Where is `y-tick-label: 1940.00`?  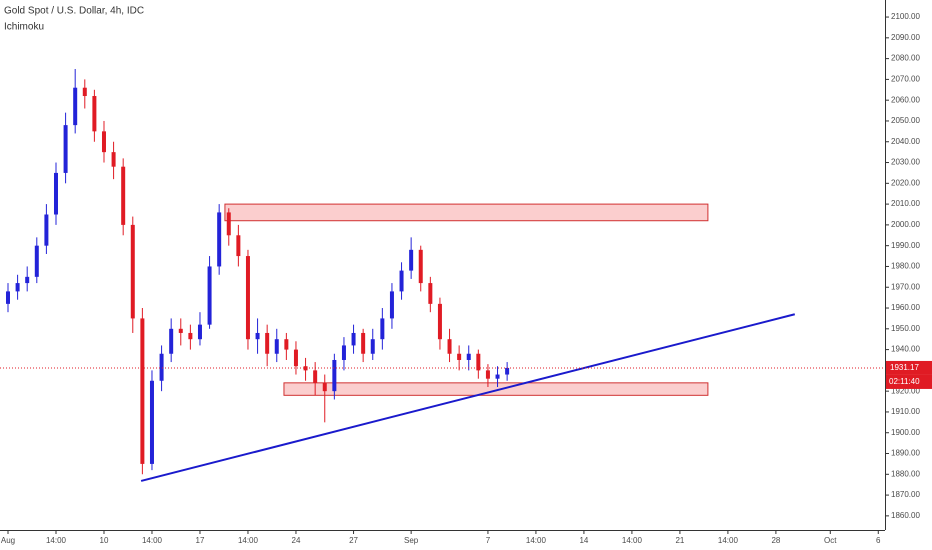
y-tick-label: 1940.00 is located at coordinates (905, 349).